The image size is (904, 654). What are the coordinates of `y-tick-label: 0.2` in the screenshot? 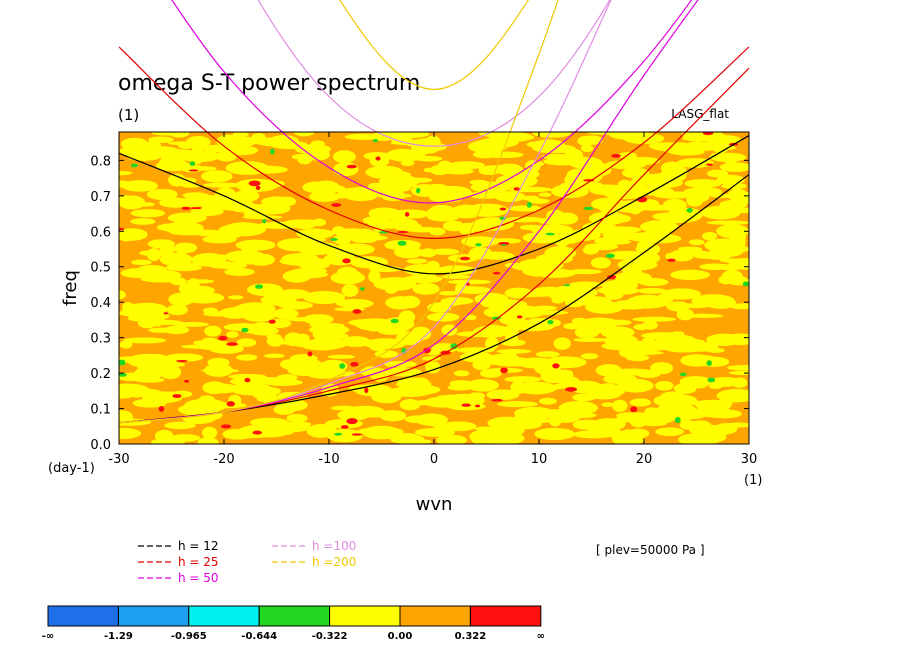 It's located at (100, 374).